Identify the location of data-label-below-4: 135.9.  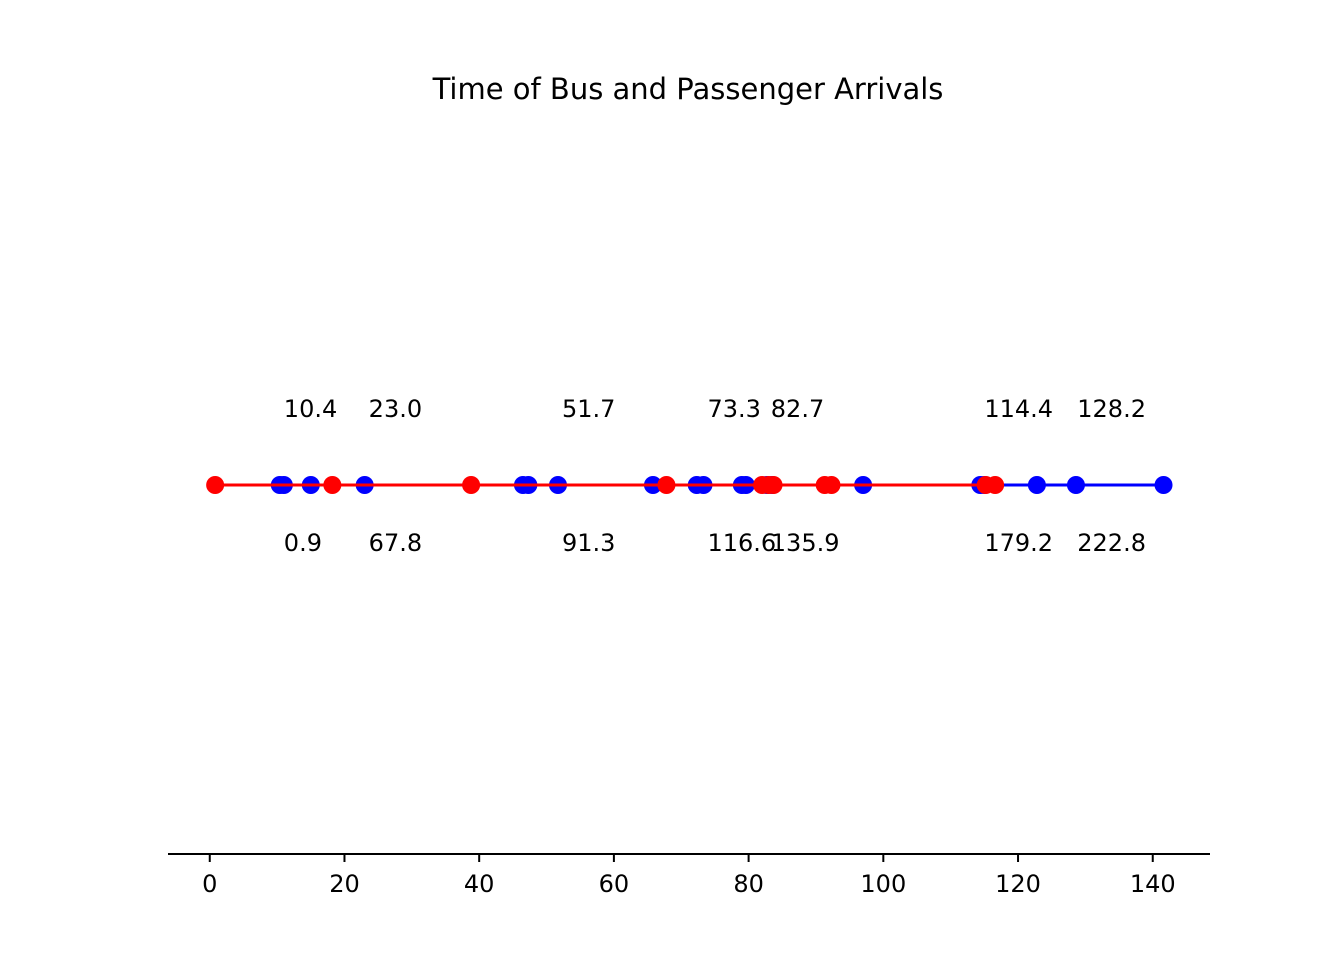
(805, 543).